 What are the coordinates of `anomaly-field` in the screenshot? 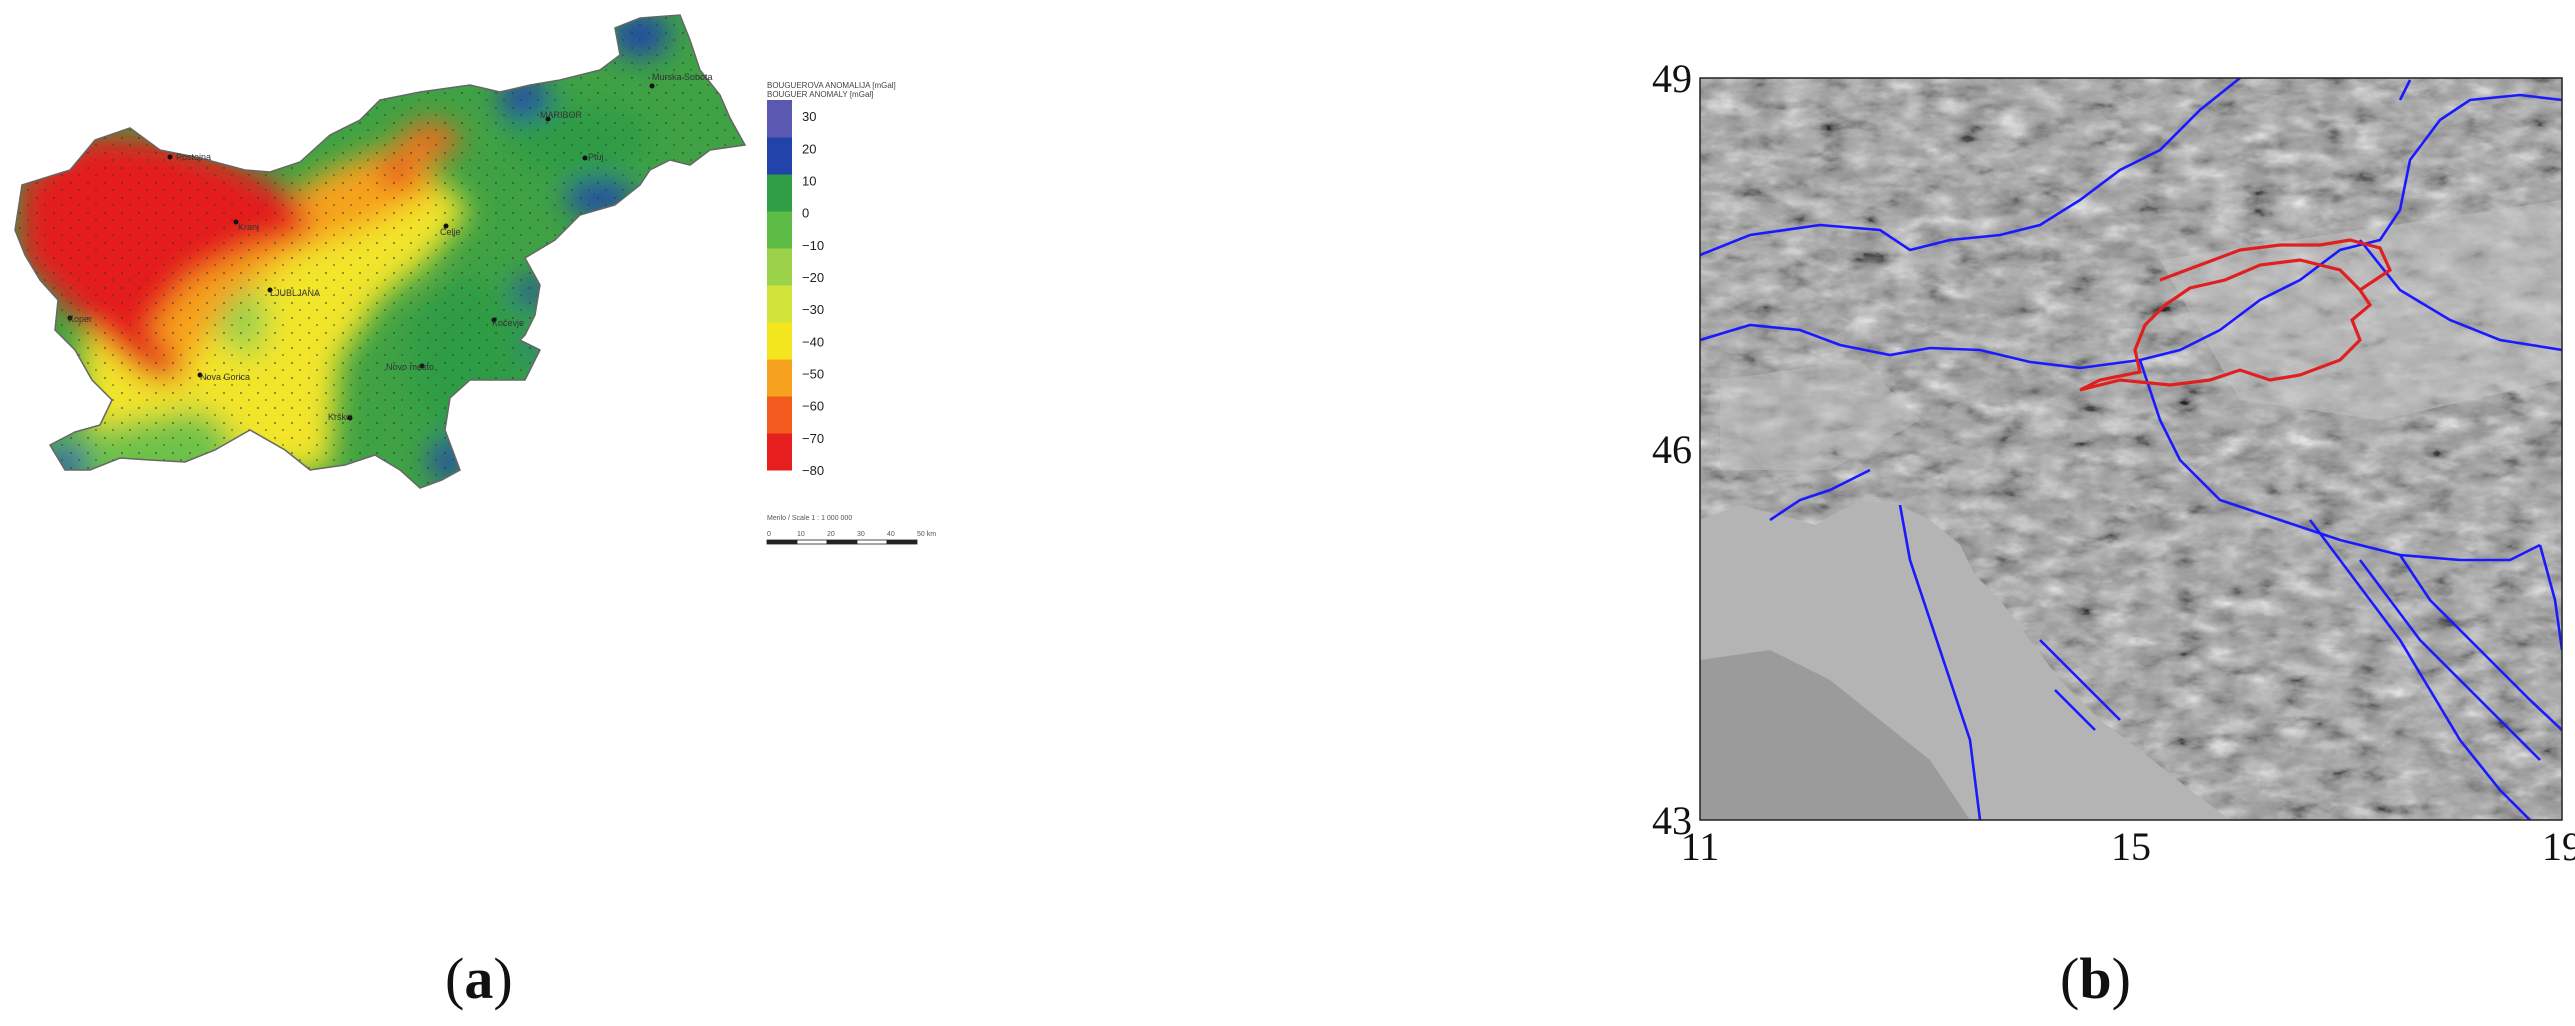 It's located at (380, 251).